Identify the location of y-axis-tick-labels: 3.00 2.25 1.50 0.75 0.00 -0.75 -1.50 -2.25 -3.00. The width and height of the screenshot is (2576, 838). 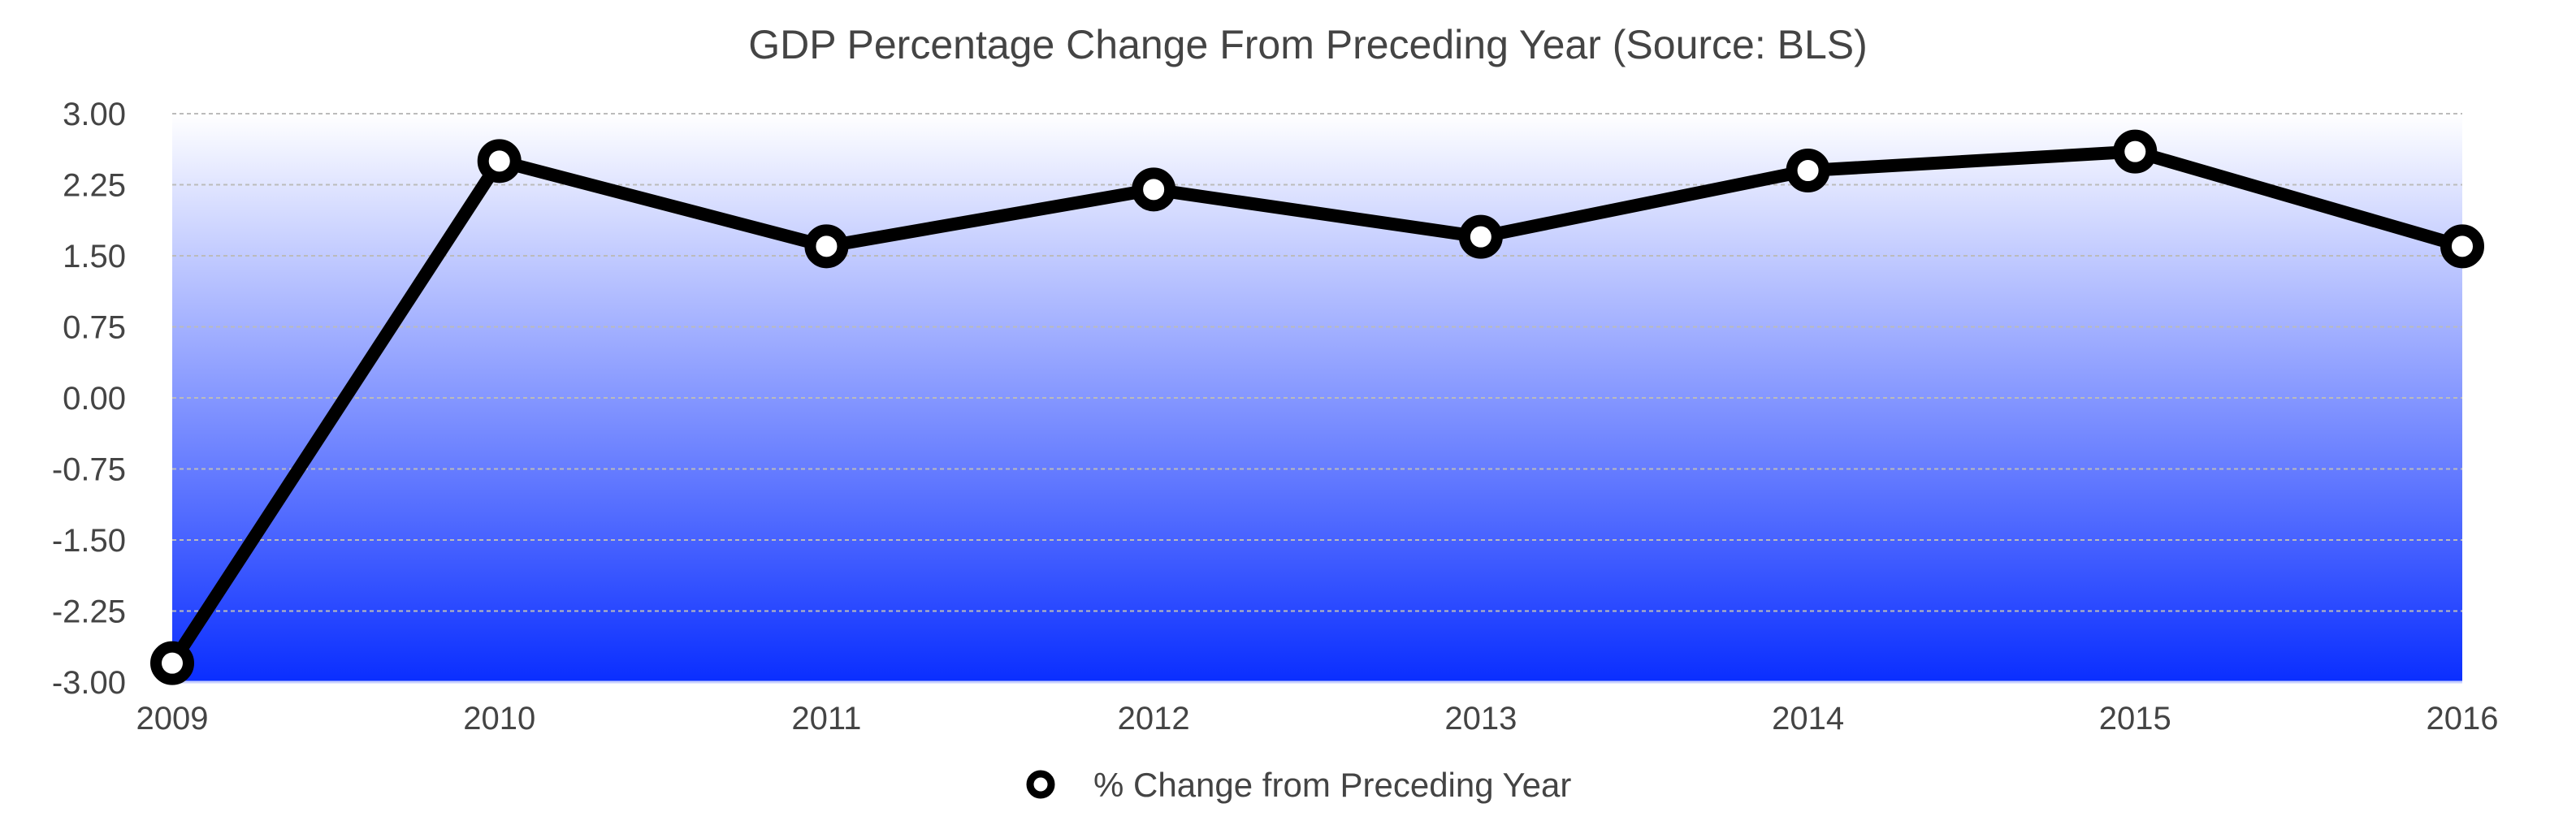
(89, 399).